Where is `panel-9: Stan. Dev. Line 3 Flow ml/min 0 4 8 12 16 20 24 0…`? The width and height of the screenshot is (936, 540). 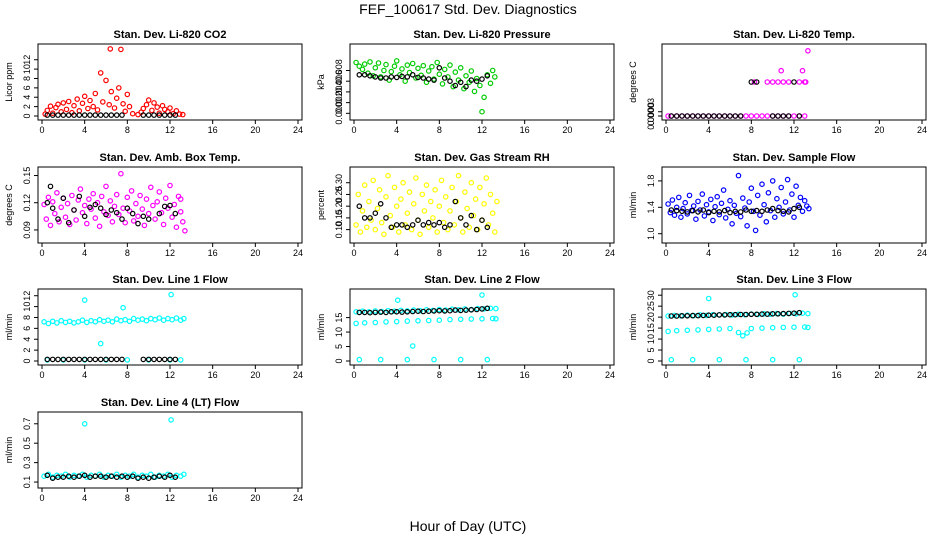 panel-9: Stan. Dev. Line 3 Flow ml/min 0 4 8 12 16 20 24 0… is located at coordinates (777, 327).